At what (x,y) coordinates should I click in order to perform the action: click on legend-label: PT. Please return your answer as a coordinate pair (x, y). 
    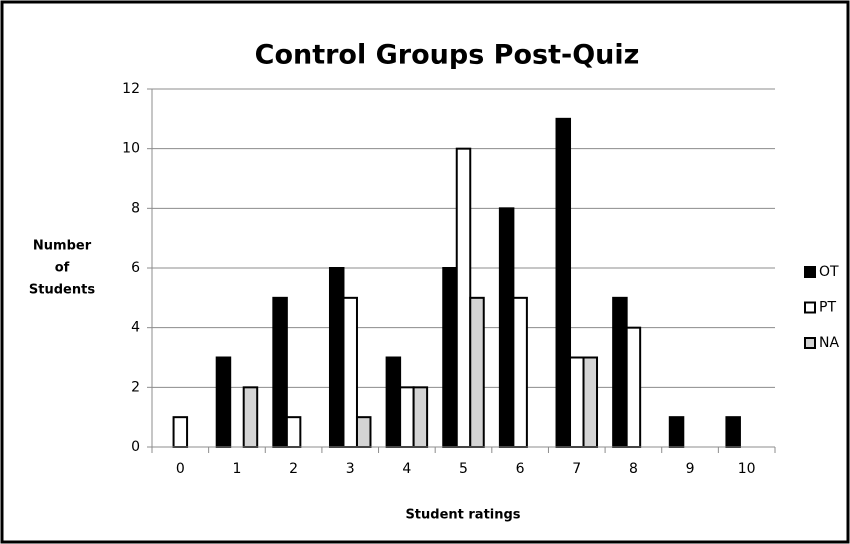
    Looking at the image, I should click on (827, 308).